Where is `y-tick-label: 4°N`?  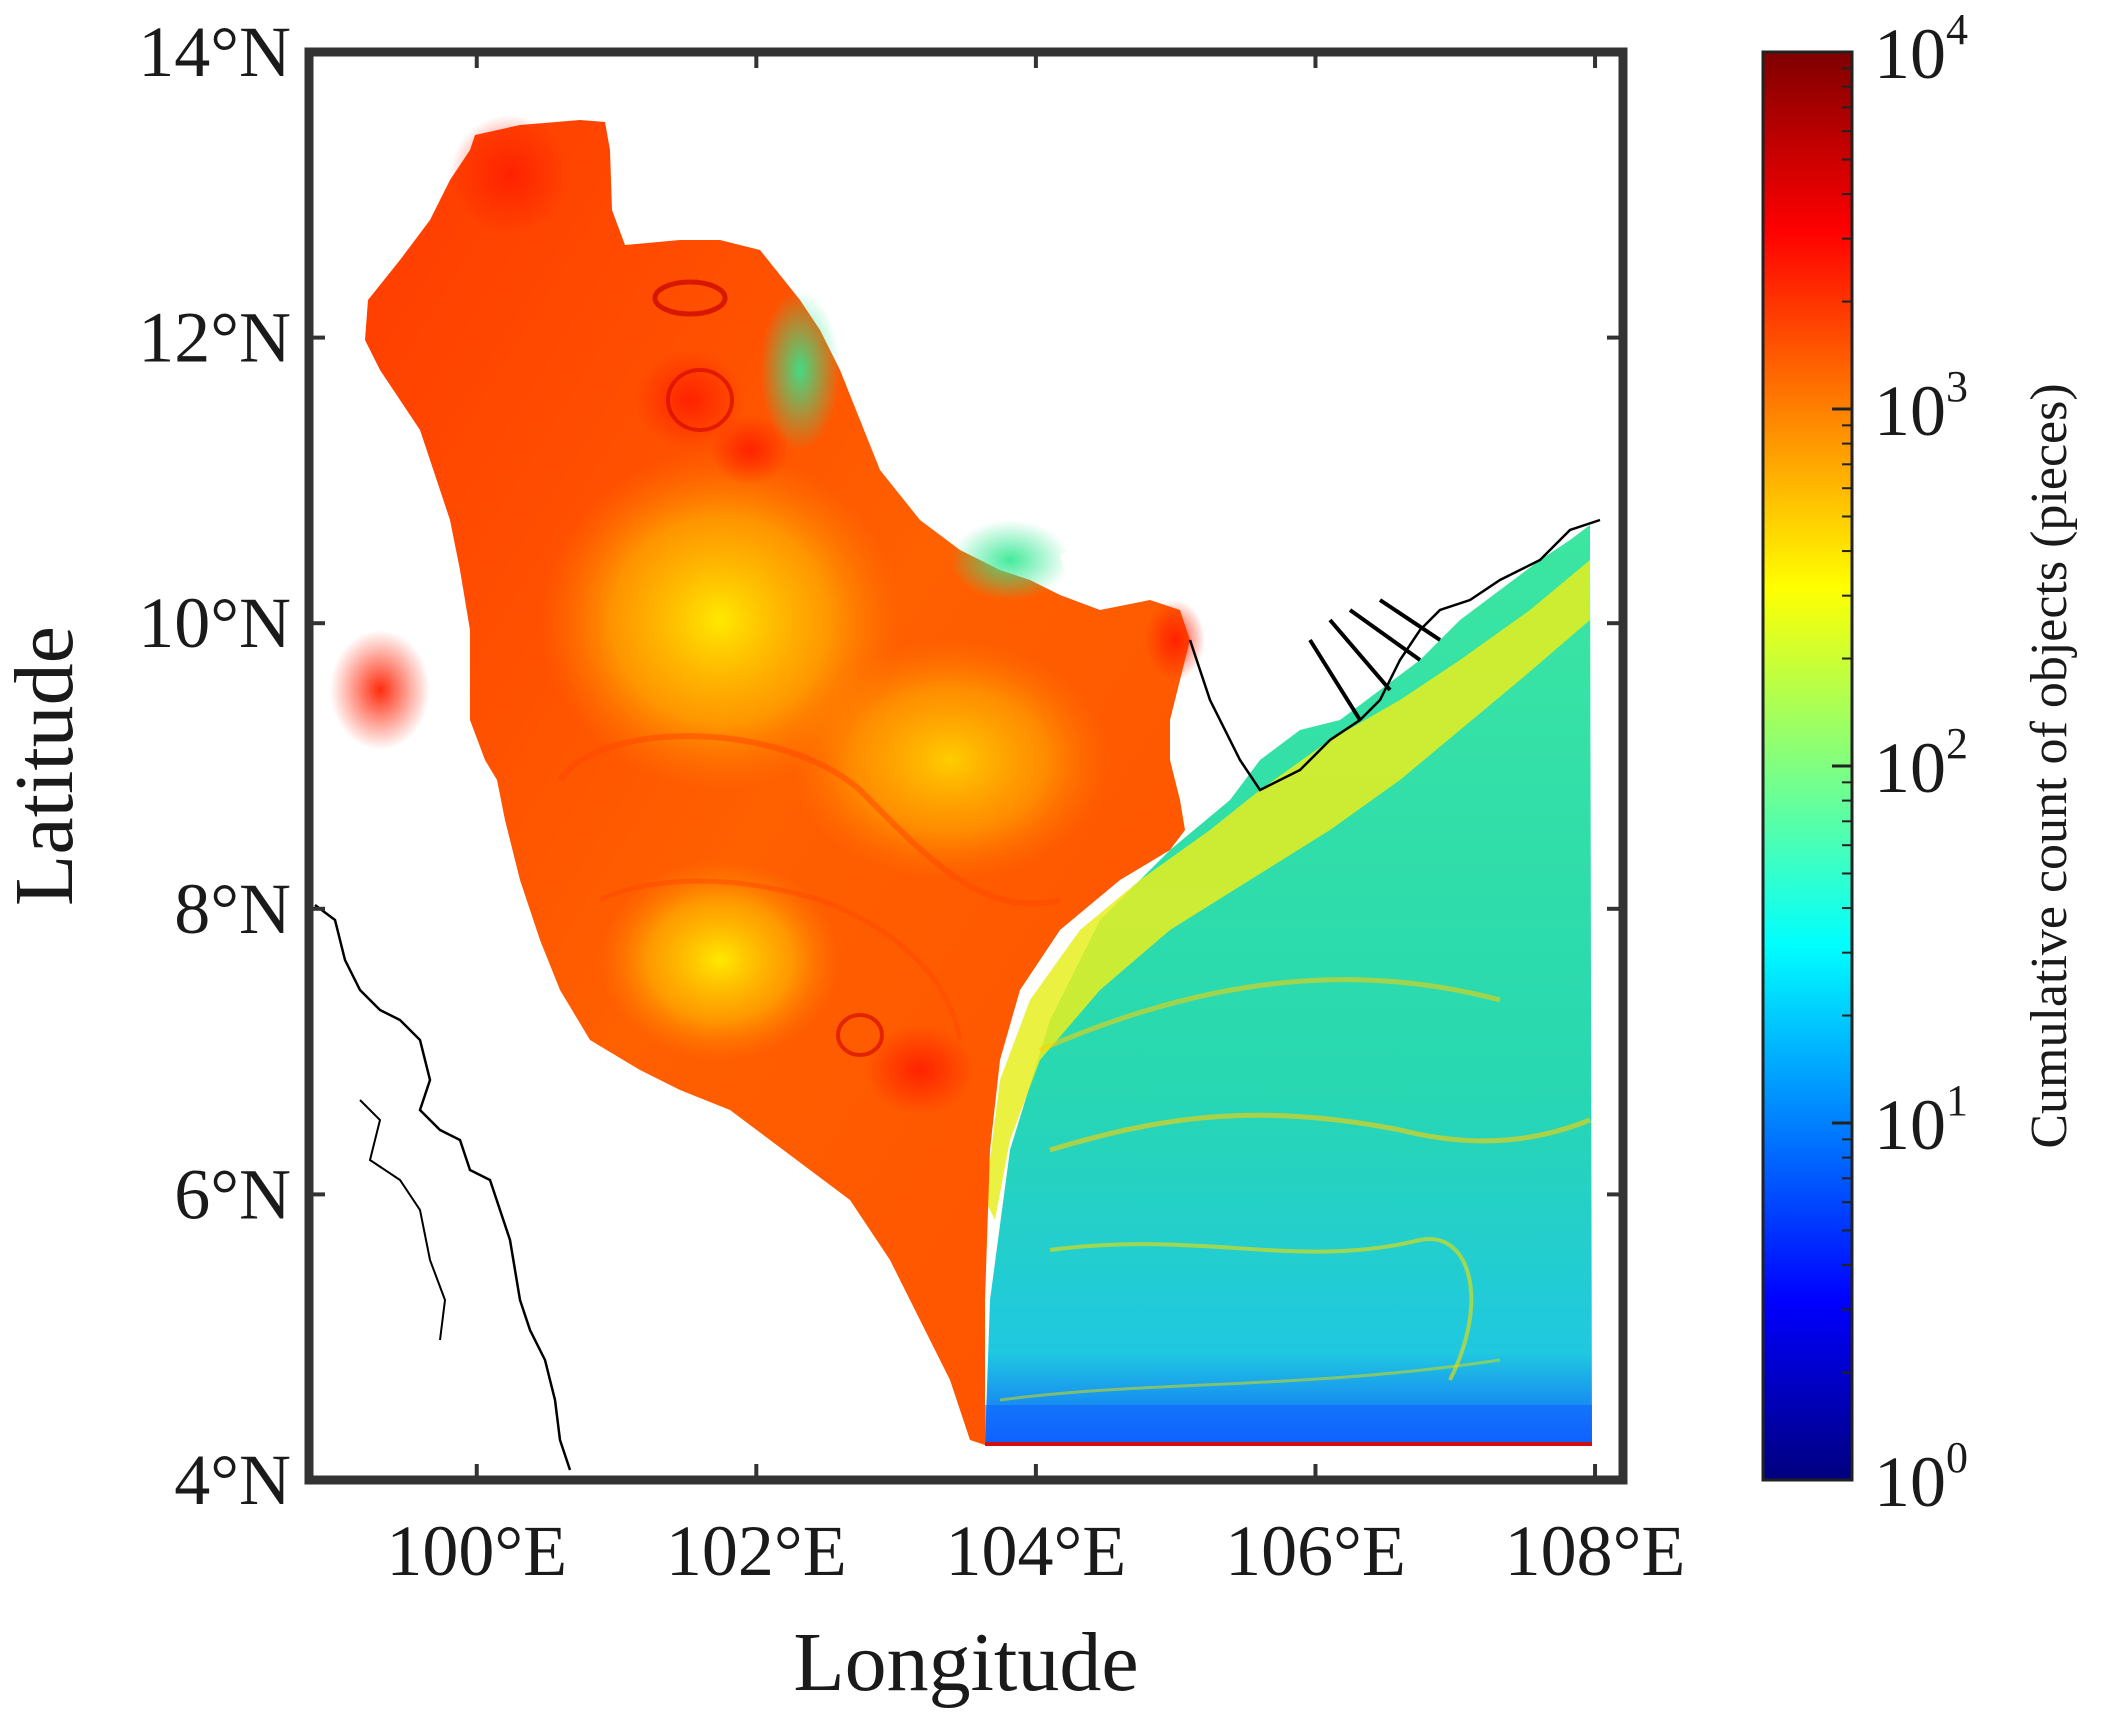 y-tick-label: 4°N is located at coordinates (232, 1480).